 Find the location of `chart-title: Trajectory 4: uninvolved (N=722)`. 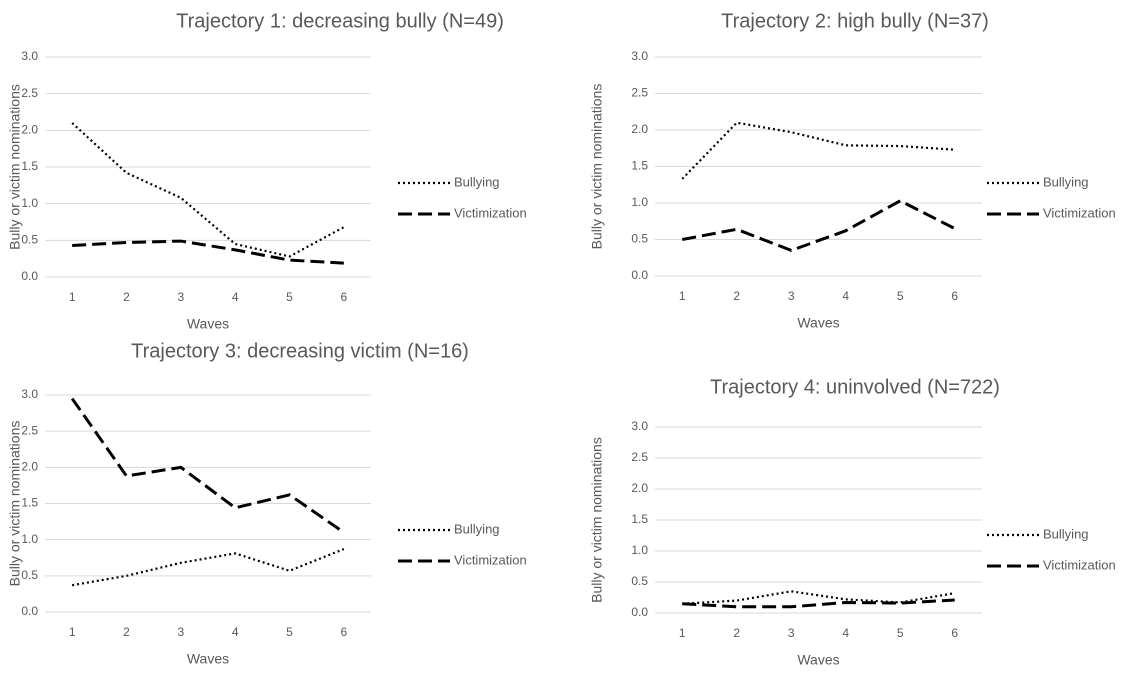

chart-title: Trajectory 4: uninvolved (N=722) is located at coordinates (855, 387).